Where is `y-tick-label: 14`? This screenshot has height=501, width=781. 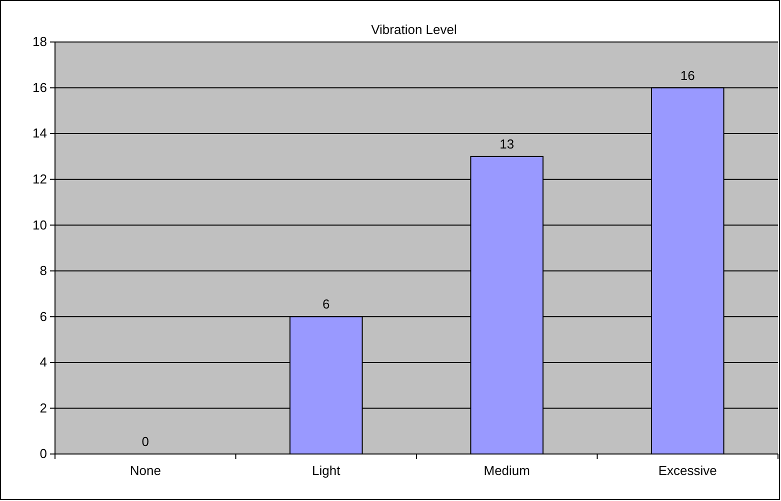 y-tick-label: 14 is located at coordinates (39, 133).